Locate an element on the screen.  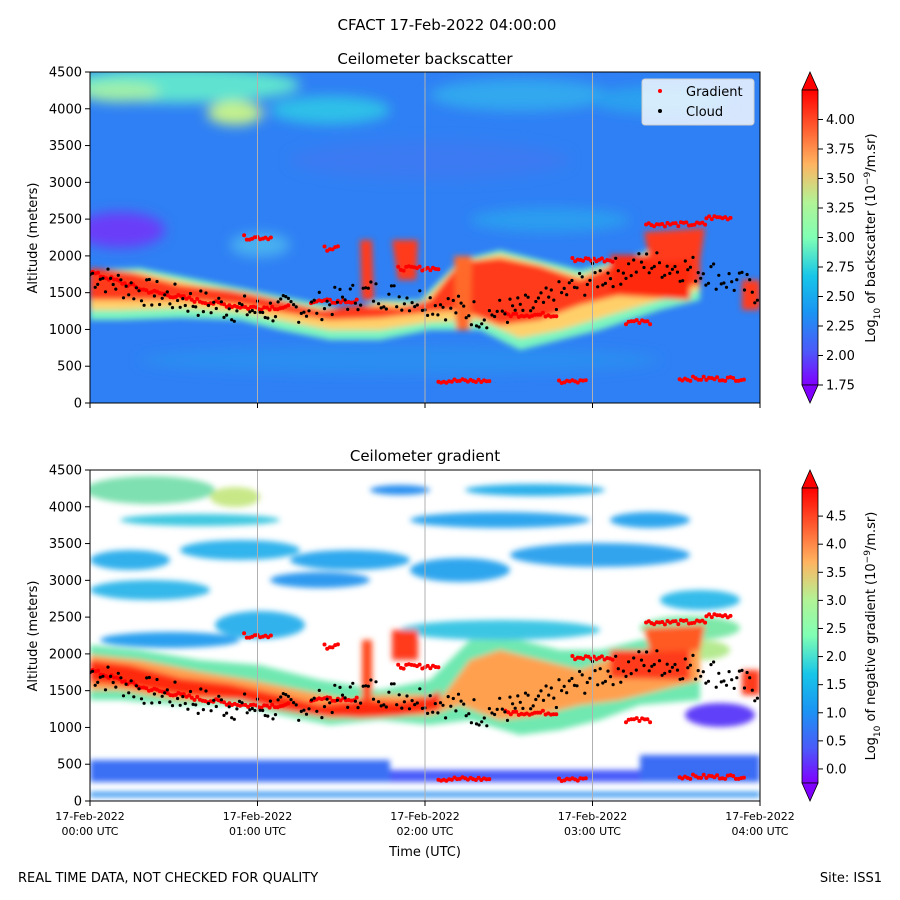
xtick-time: 01:00 UTC is located at coordinates (257, 831).